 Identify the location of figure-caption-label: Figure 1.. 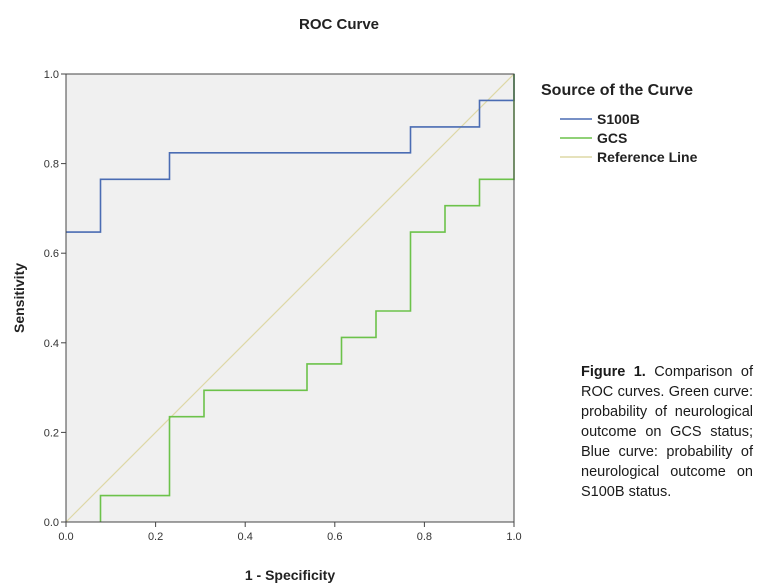
(613, 372).